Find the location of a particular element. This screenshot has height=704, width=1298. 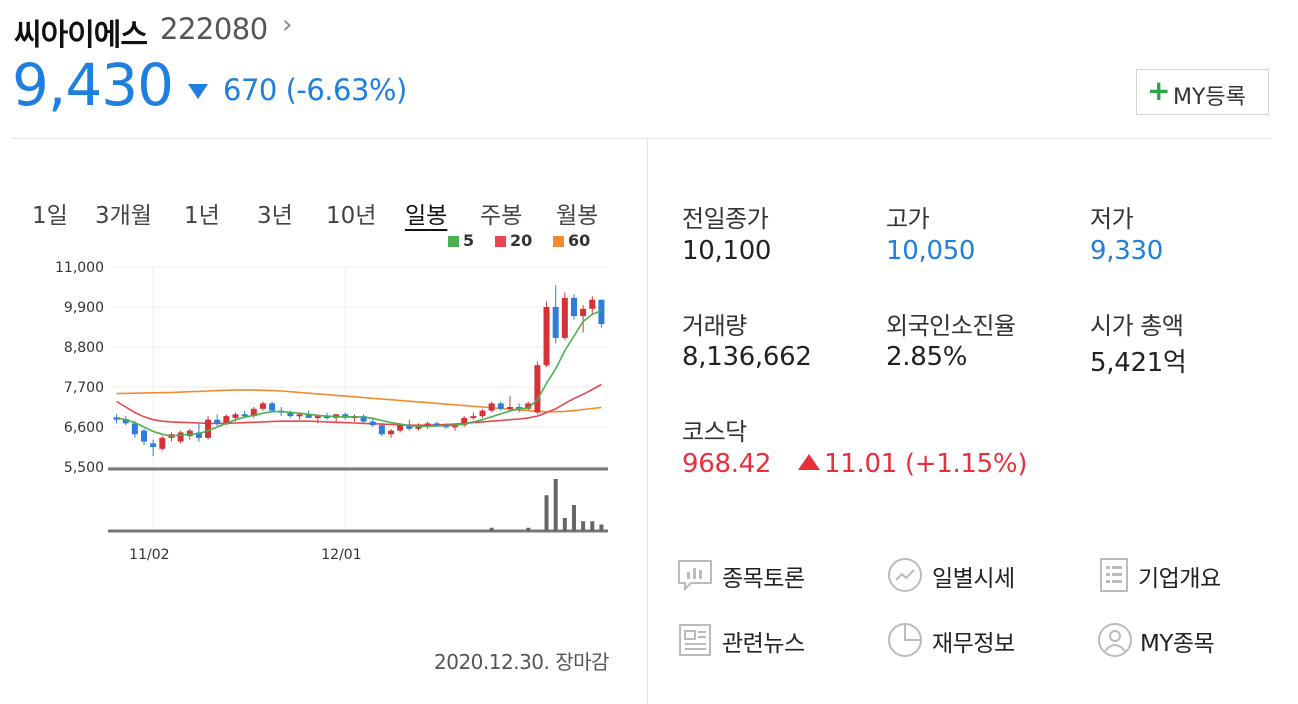

ma5-line is located at coordinates (359, 373).